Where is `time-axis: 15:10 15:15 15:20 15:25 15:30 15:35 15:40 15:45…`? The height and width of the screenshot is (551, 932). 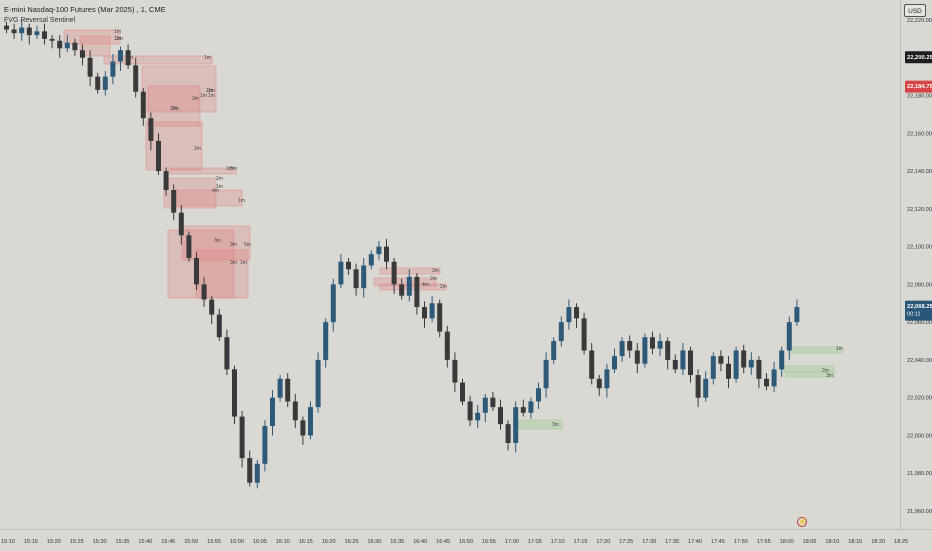 time-axis: 15:10 15:15 15:20 15:25 15:30 15:35 15:40 15:45… is located at coordinates (466, 539).